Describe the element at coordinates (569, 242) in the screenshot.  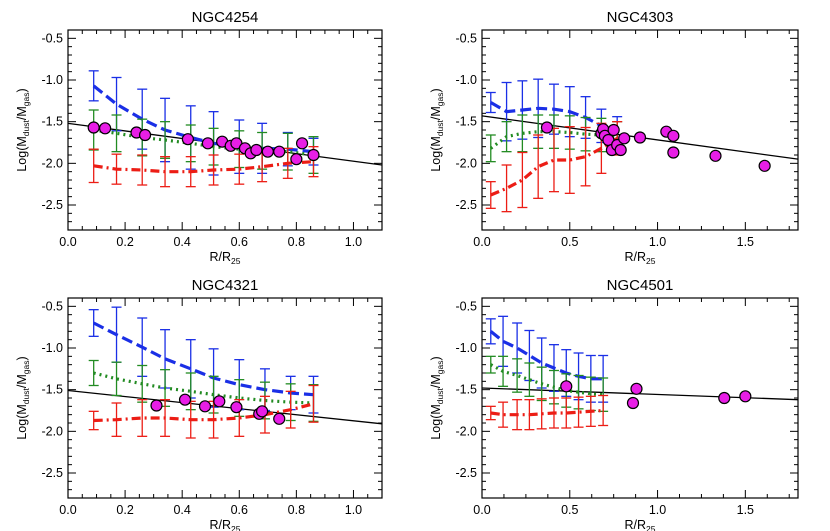
I see `x-tick-label: 0.5` at that location.